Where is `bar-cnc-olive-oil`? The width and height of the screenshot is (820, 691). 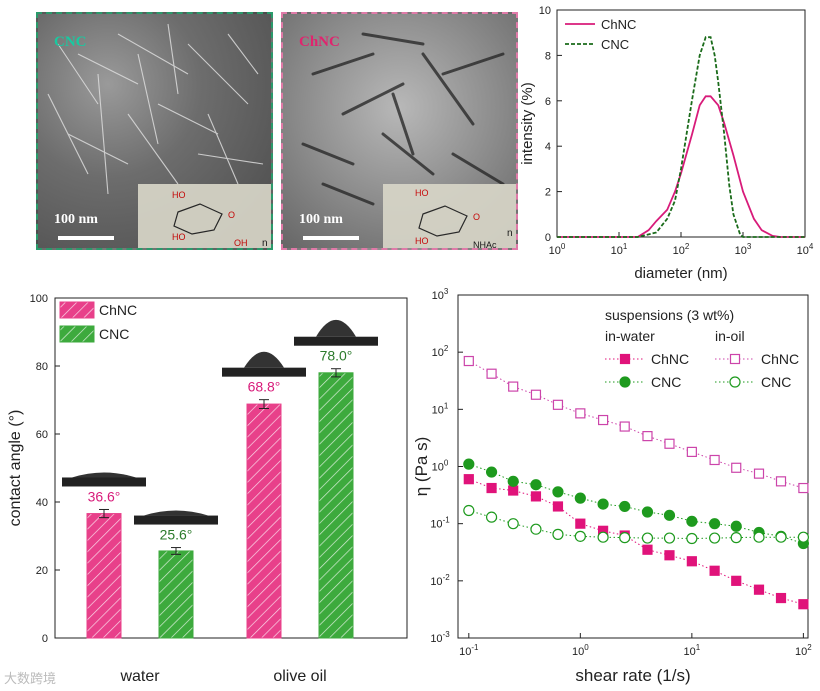
bar-cnc-olive-oil is located at coordinates (336, 505).